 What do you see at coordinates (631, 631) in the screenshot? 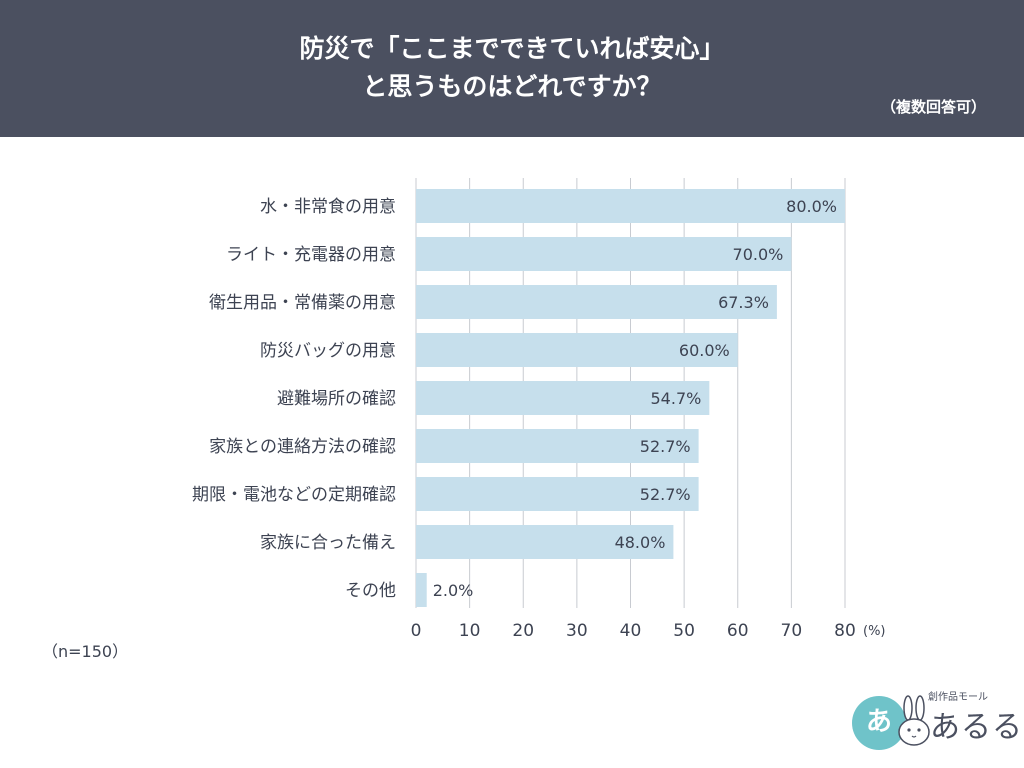
I see `x-tick-label: 40` at bounding box center [631, 631].